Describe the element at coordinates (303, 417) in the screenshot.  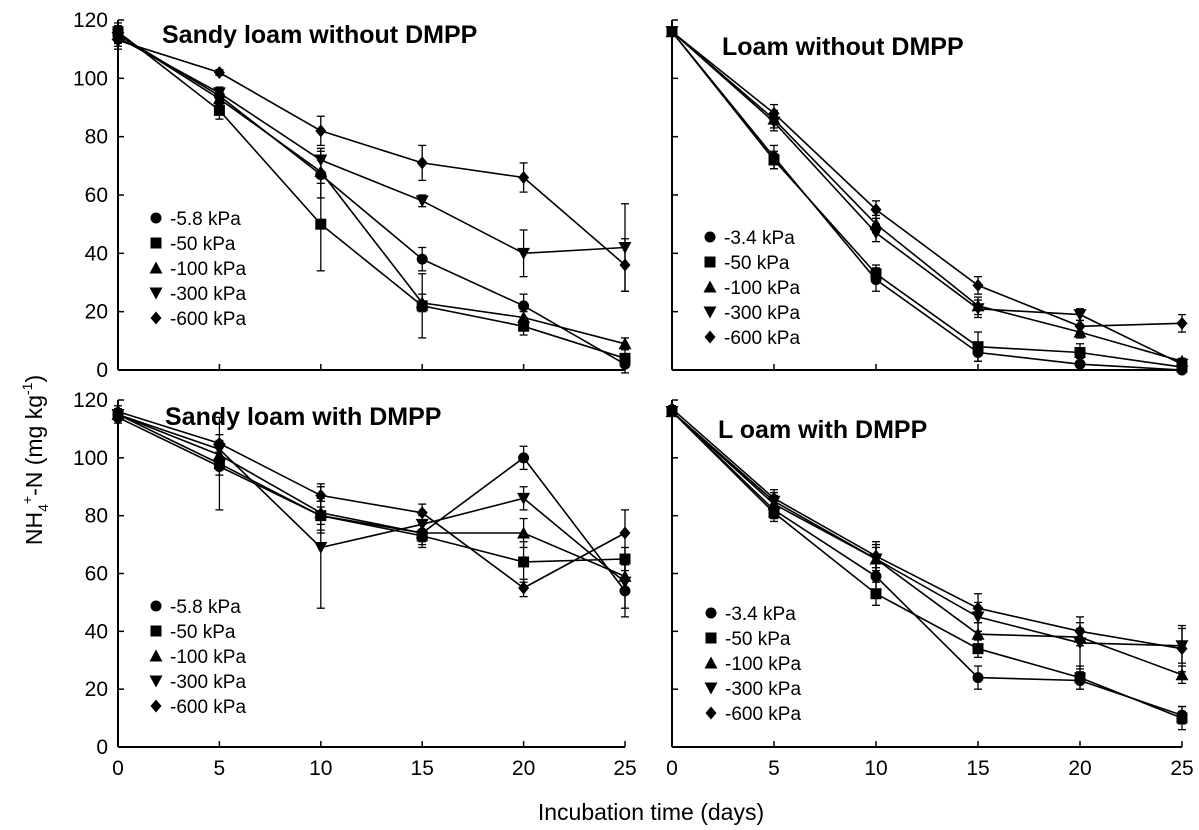
I see `panel-title: Sandy loam with DMPP` at that location.